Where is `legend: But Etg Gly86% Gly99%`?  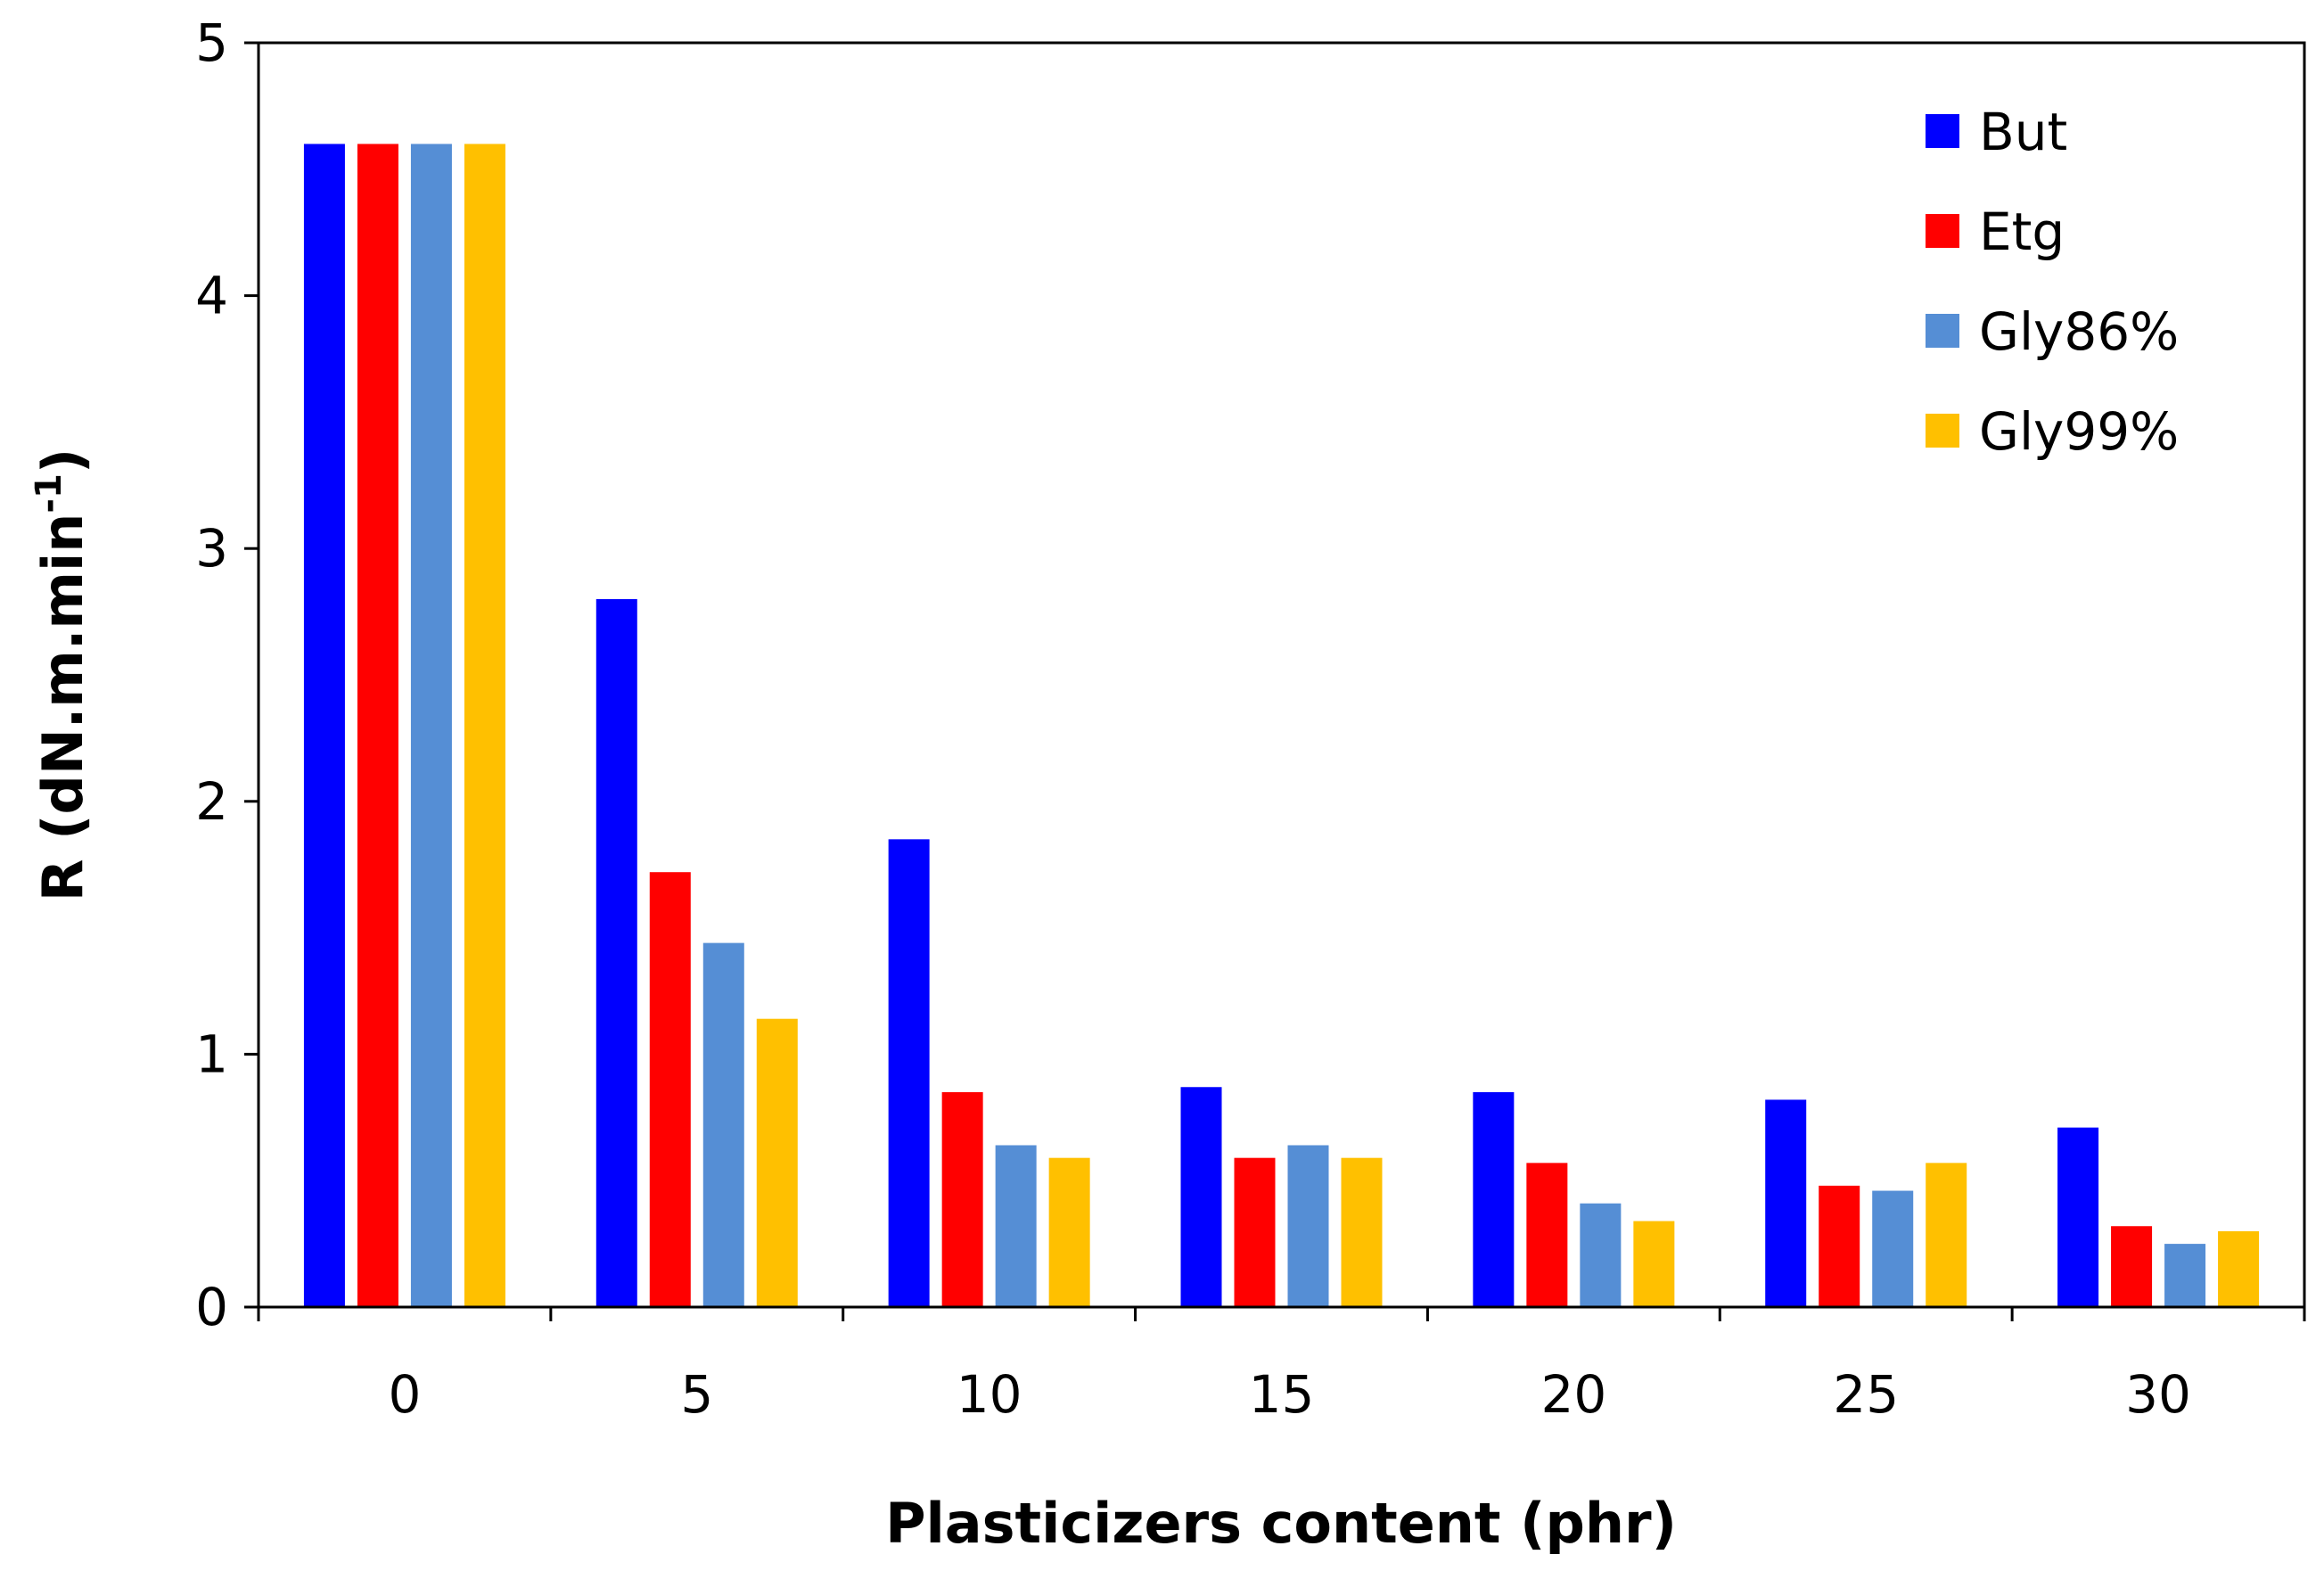 legend: But Etg Gly86% Gly99% is located at coordinates (2052, 282).